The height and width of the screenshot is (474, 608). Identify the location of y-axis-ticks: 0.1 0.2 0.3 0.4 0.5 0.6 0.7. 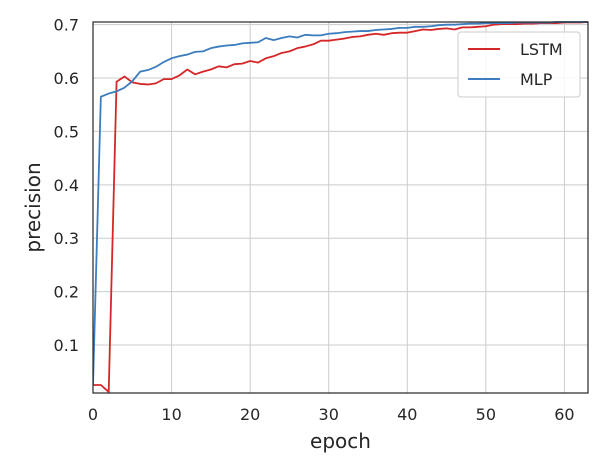
(66, 185).